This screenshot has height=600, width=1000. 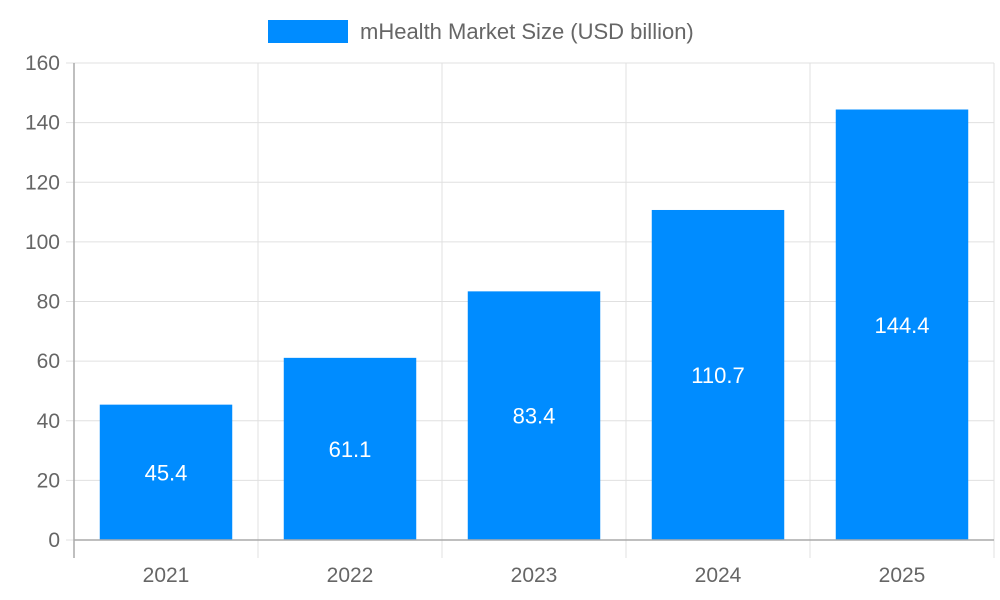 I want to click on data-label: 61.1, so click(x=350, y=449).